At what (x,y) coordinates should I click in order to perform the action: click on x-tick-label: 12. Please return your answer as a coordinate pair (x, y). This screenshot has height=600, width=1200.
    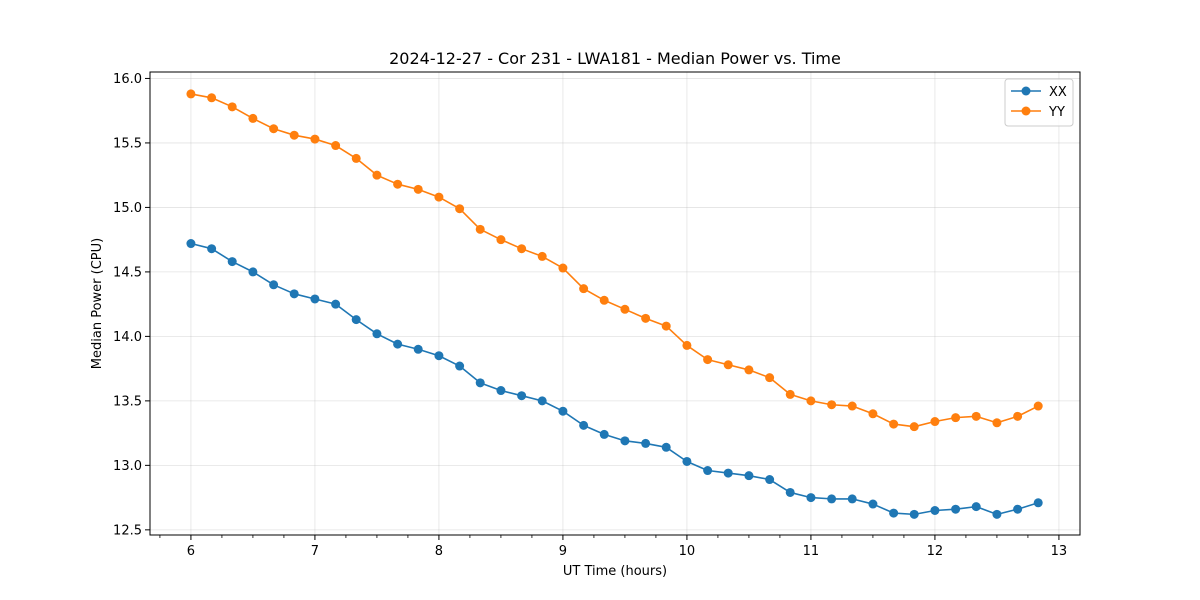
    Looking at the image, I should click on (935, 551).